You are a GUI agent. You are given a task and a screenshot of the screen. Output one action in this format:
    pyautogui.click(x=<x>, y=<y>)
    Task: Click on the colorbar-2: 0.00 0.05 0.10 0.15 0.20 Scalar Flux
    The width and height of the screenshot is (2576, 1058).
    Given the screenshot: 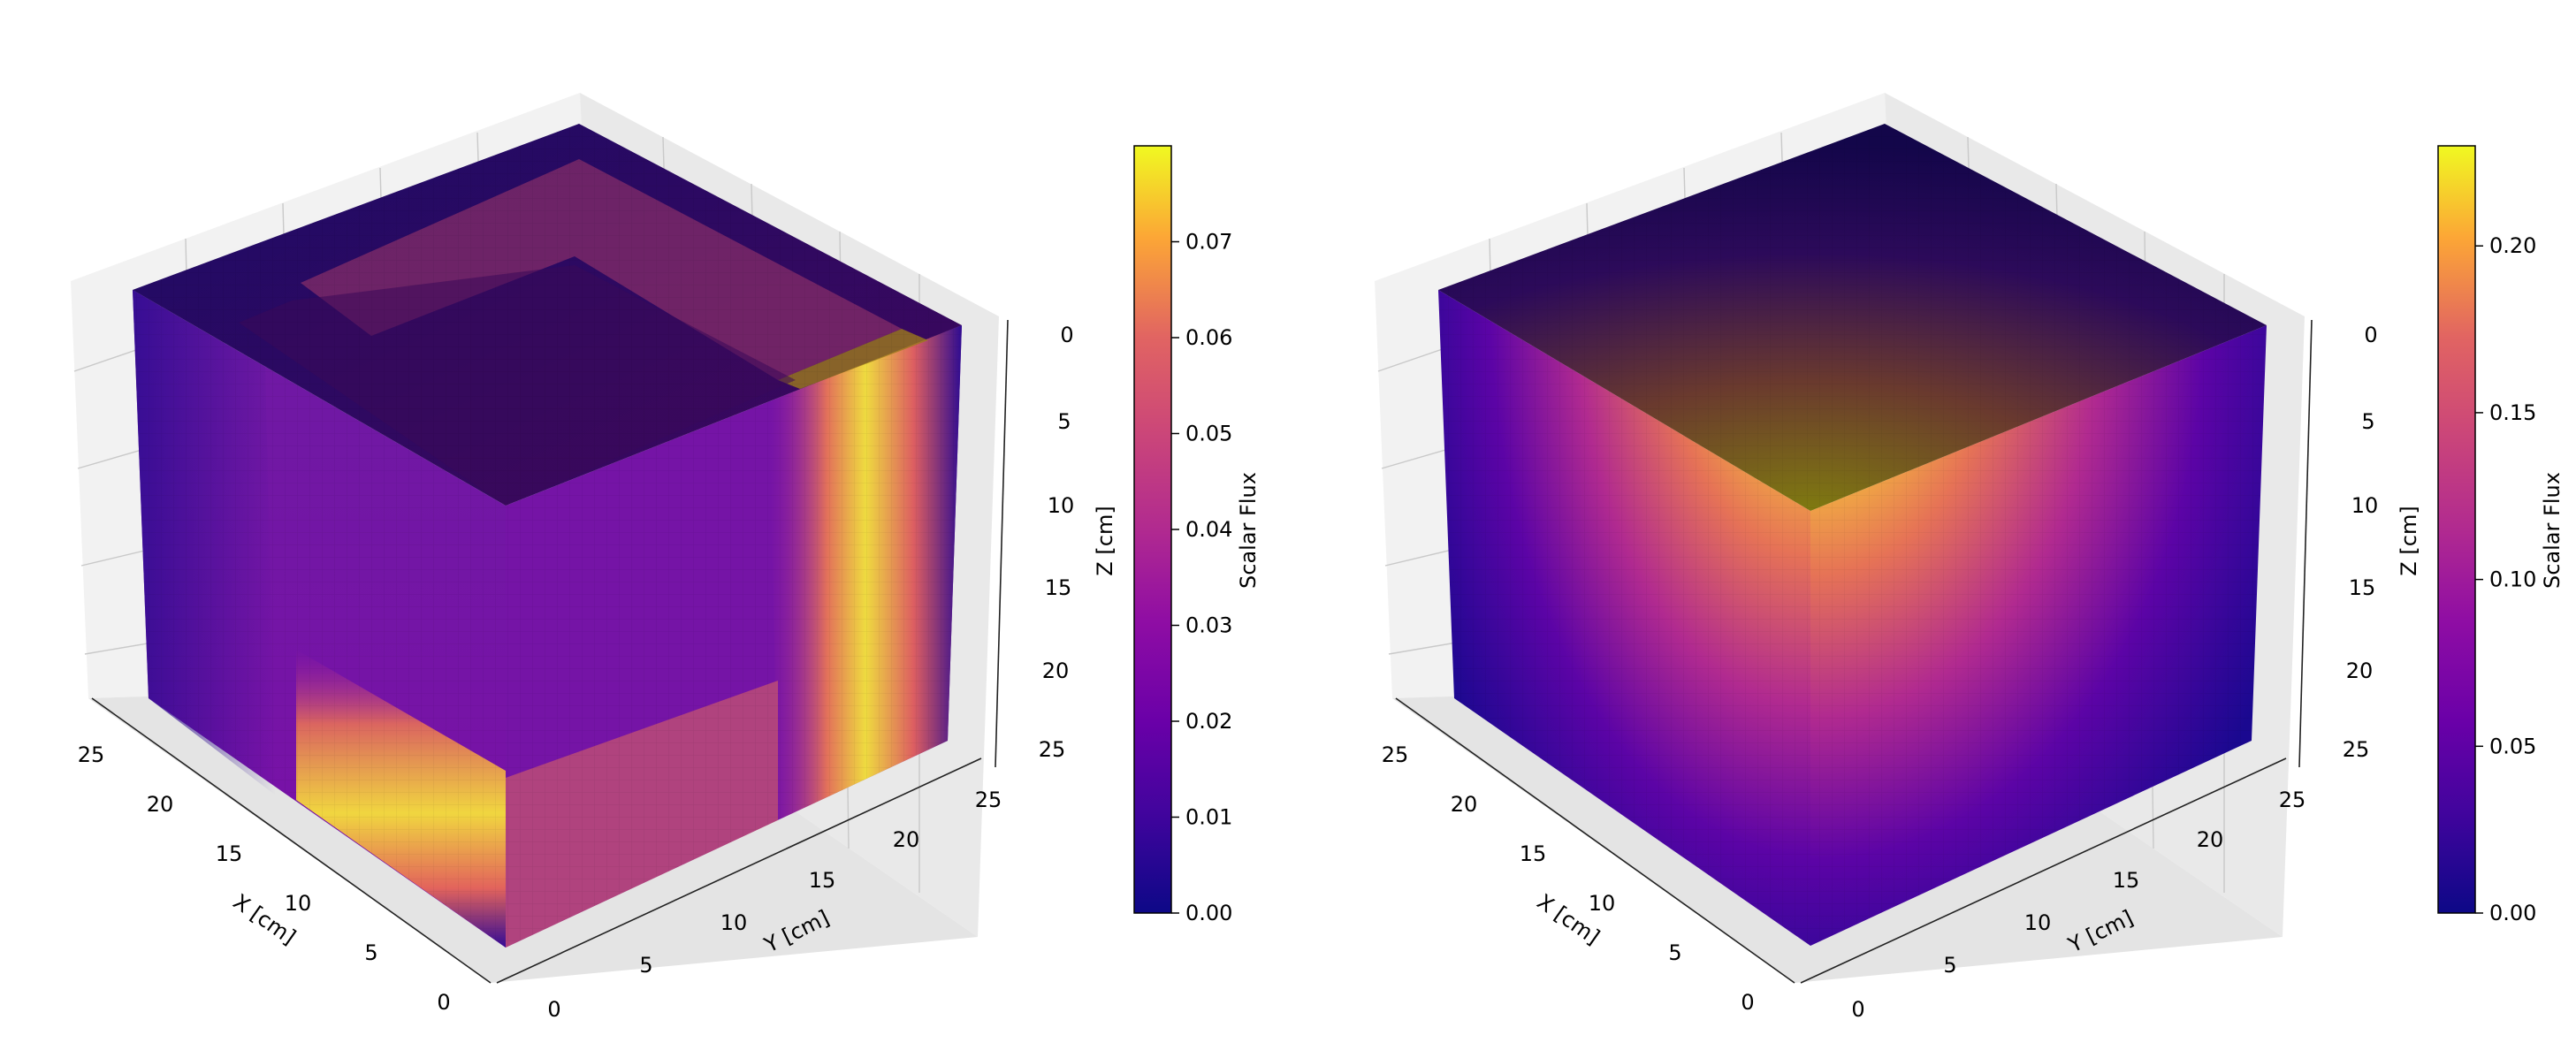 What is the action you would take?
    pyautogui.click(x=2501, y=535)
    